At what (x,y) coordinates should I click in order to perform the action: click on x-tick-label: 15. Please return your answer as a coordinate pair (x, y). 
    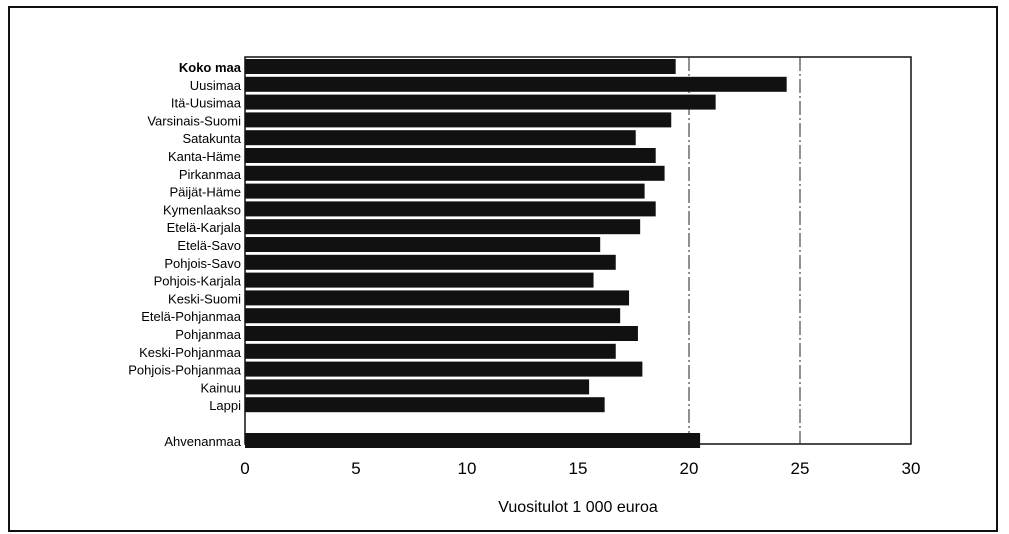
    Looking at the image, I should click on (578, 468).